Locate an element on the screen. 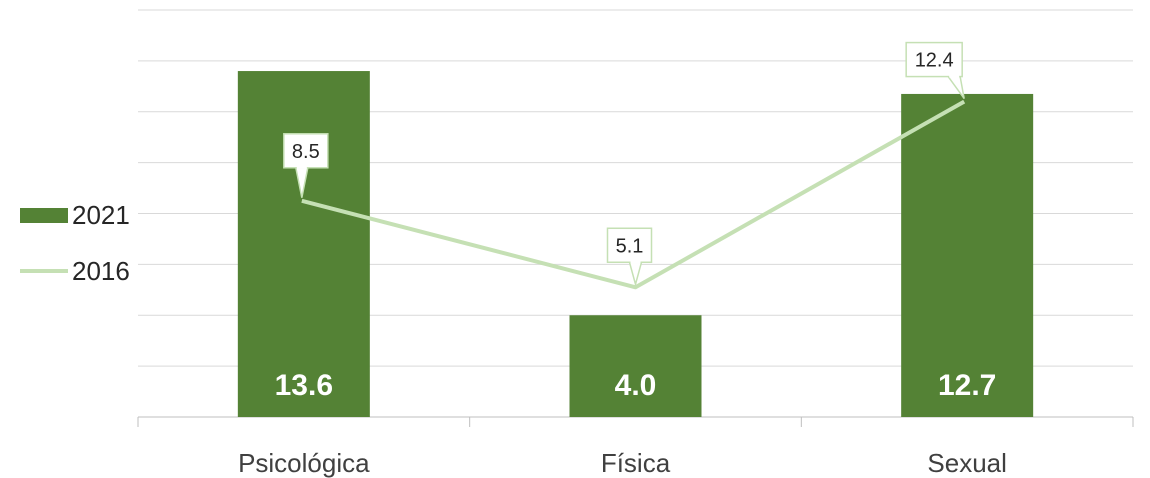  bar-value-label: 4.0 is located at coordinates (636, 385).